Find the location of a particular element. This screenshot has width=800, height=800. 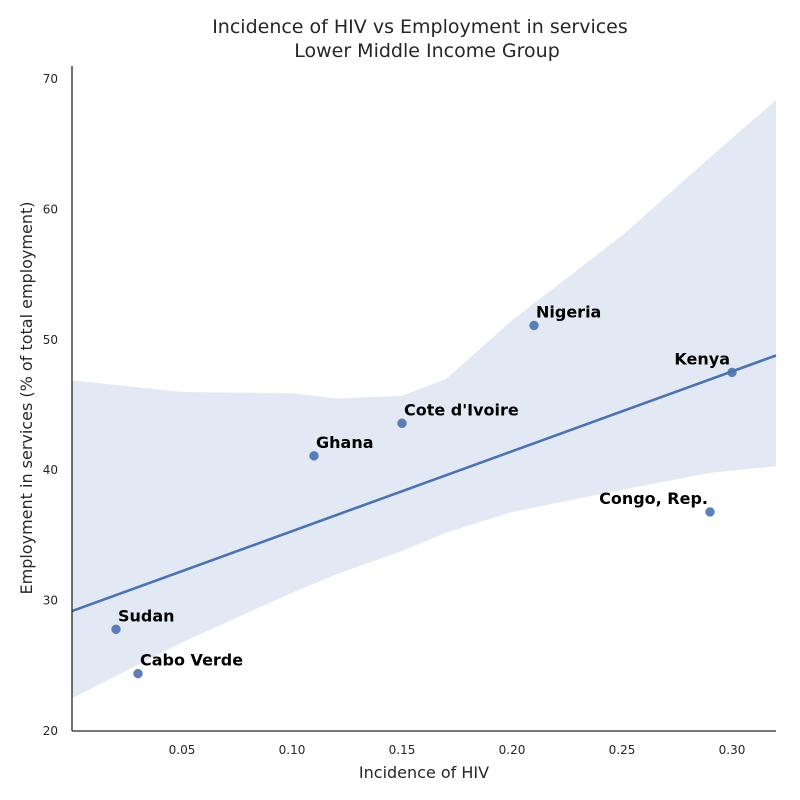

x-tick-label: 0.20 is located at coordinates (512, 750).